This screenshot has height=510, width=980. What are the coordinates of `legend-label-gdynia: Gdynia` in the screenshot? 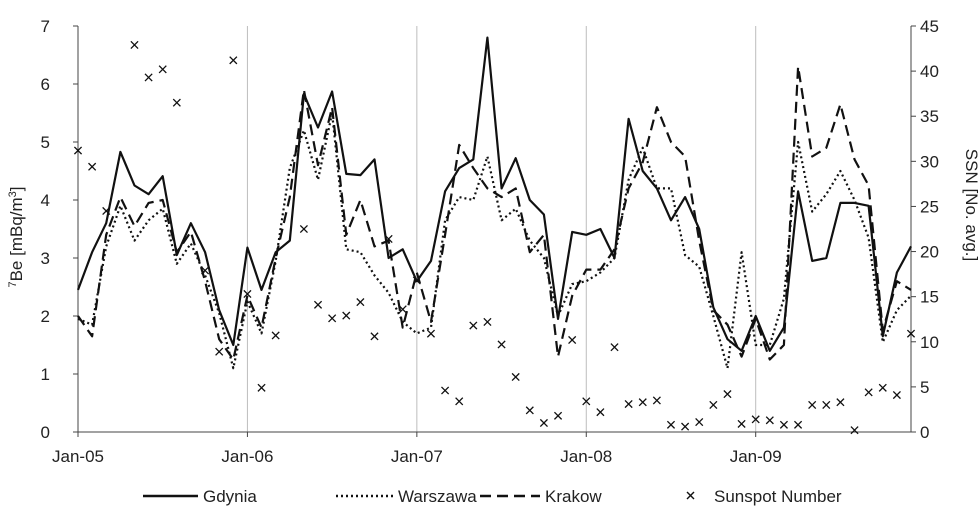 It's located at (230, 496).